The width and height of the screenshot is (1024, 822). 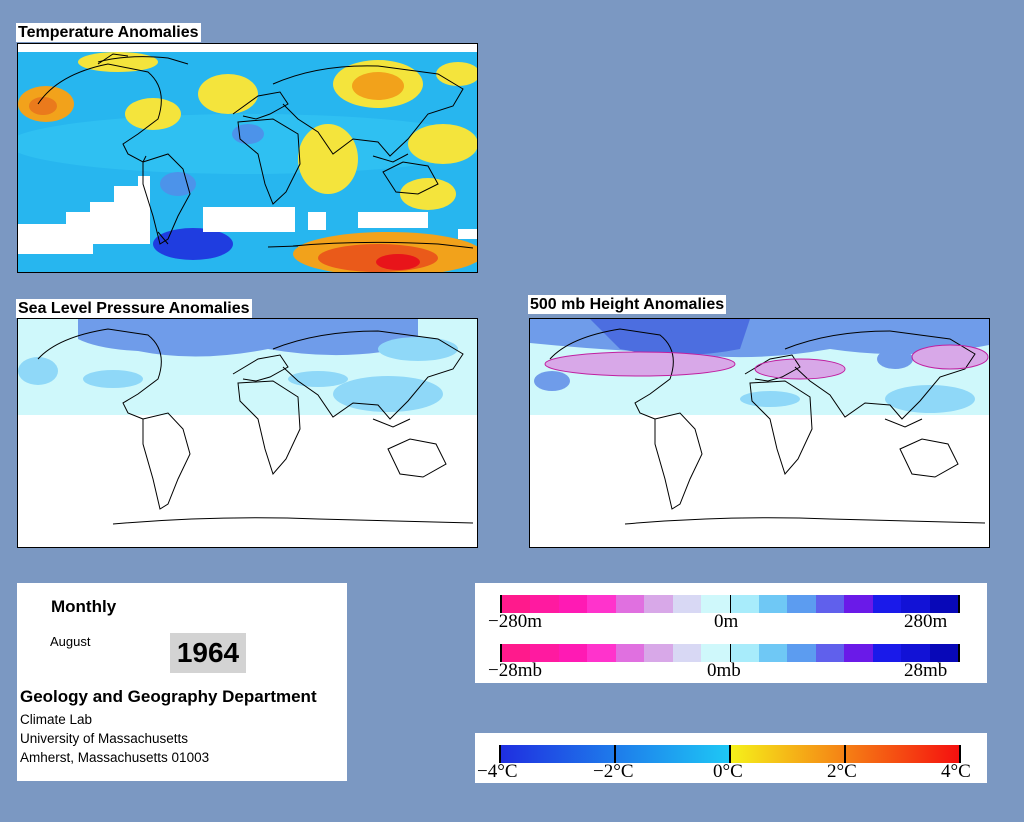 I want to click on temperature-map-graphic, so click(x=247, y=158).